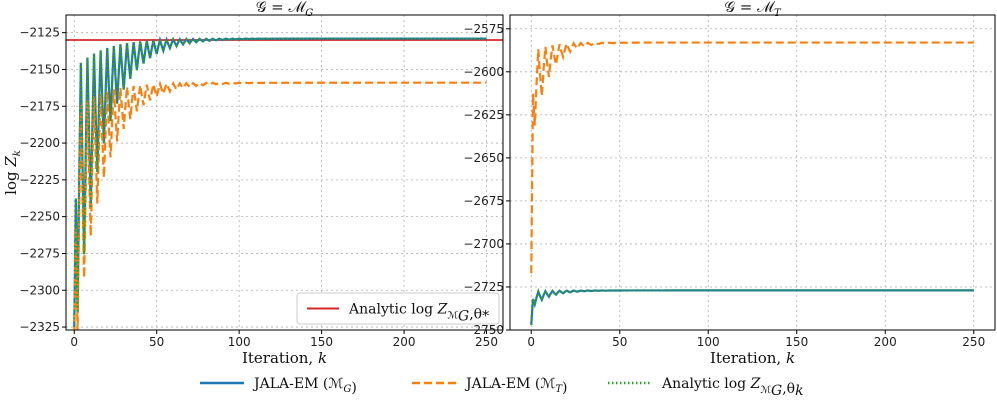  Describe the element at coordinates (483, 330) in the screenshot. I see `y-tick-label: −2750` at that location.